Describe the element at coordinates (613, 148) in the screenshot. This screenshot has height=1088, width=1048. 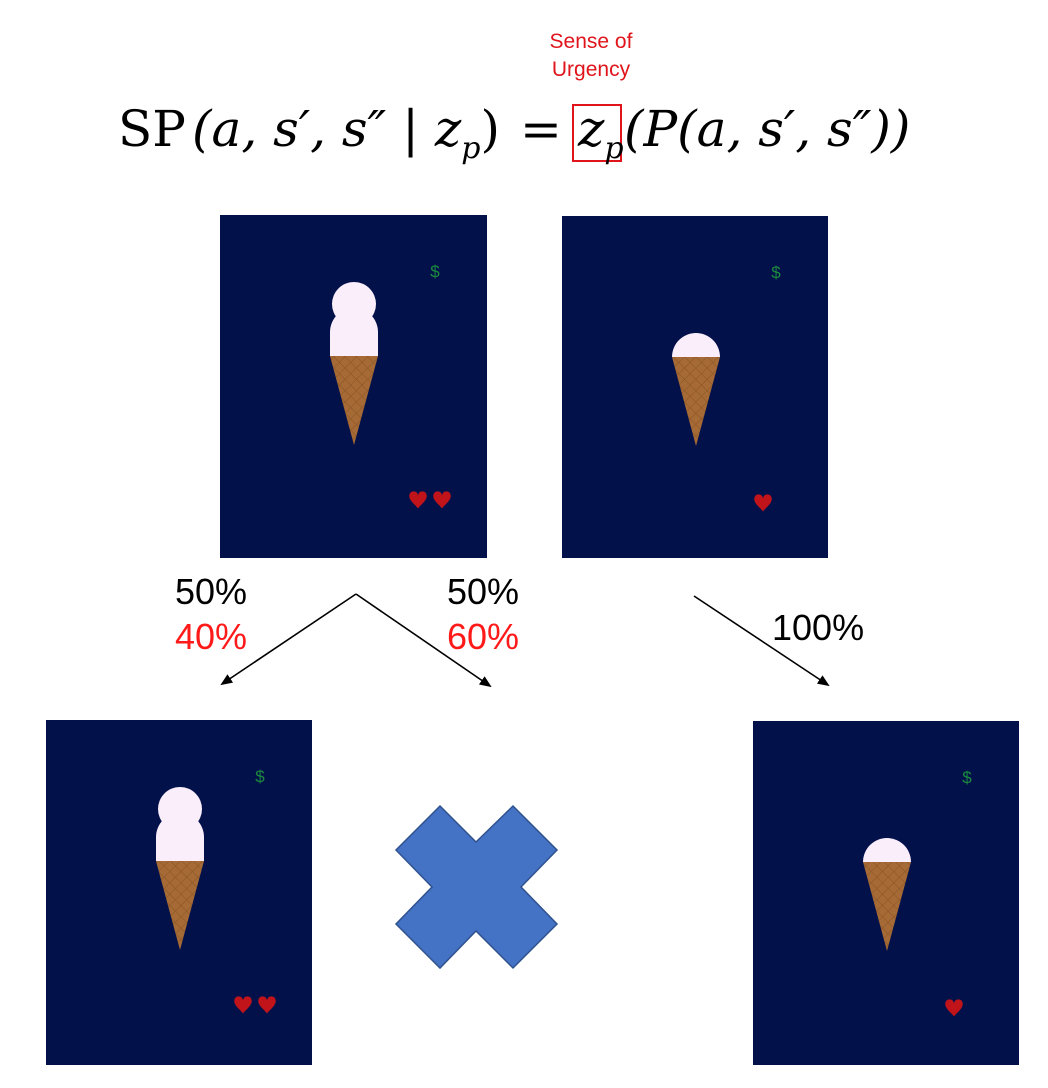
I see `boxed-sub: p` at that location.